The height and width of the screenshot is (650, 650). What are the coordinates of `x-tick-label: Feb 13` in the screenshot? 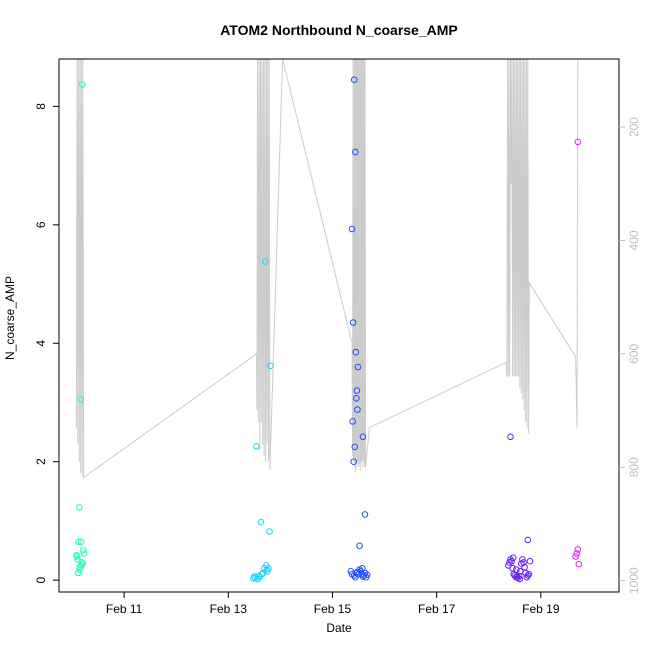 It's located at (229, 609).